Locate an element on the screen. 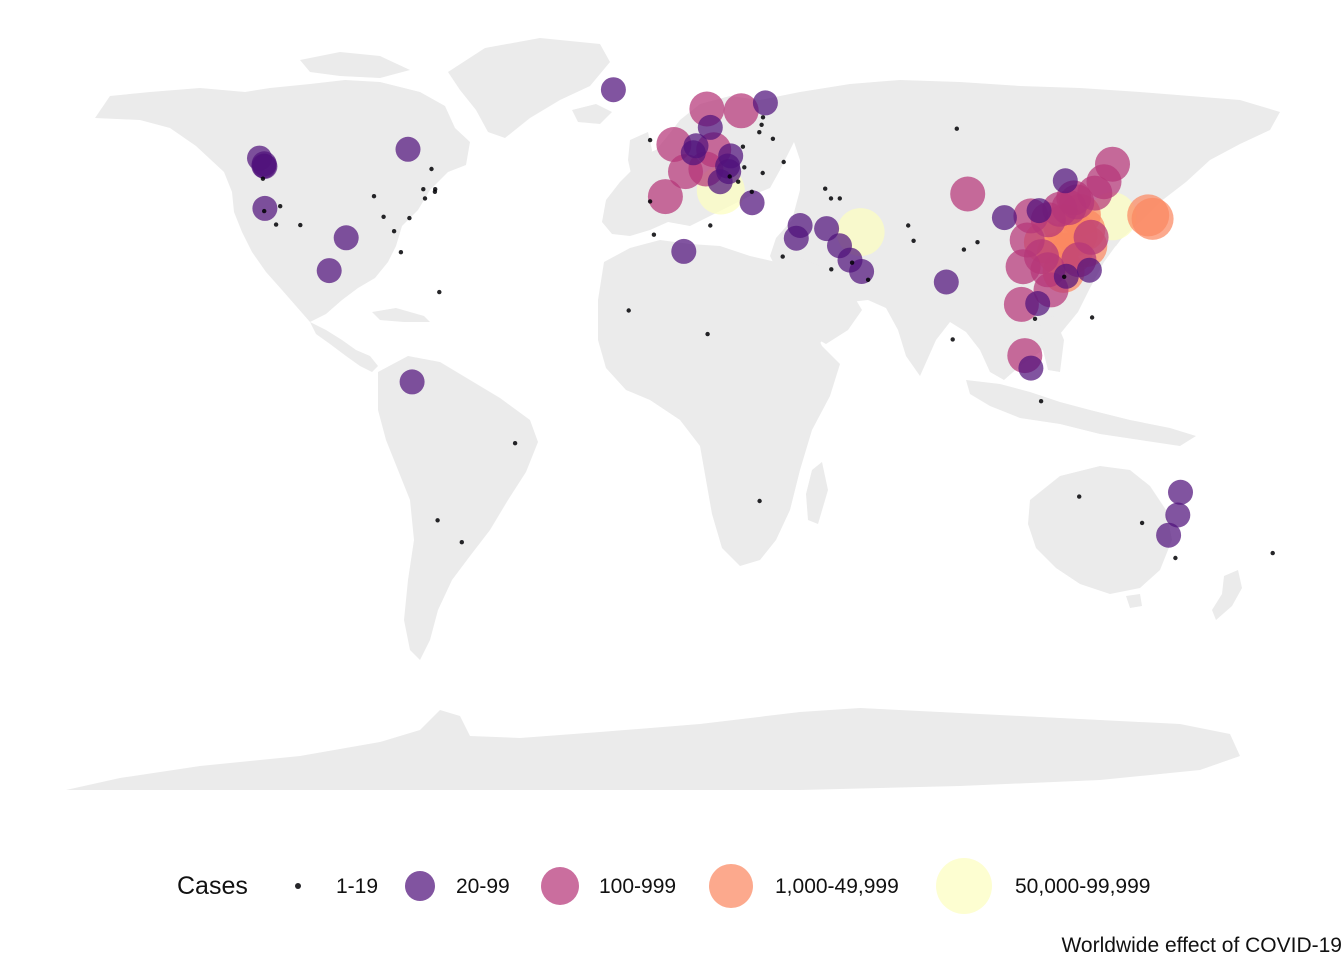 This screenshot has width=1344, height=960. caption: Worldwide effect of COVID-19 is located at coordinates (1201, 945).